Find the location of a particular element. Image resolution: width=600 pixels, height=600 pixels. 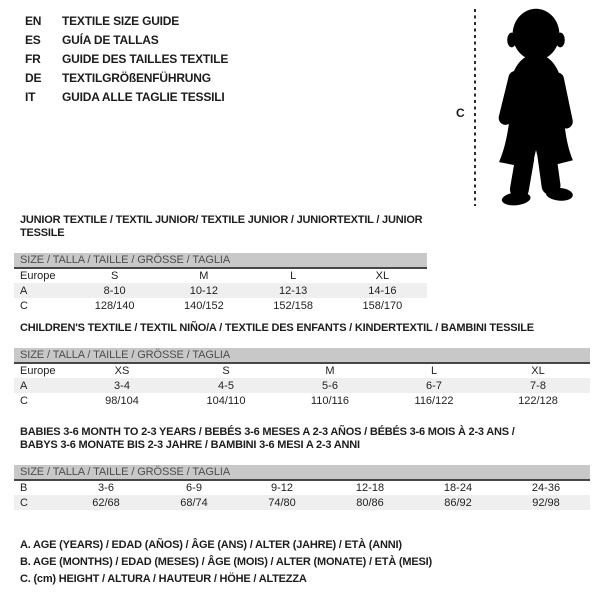

cell: 5-6 is located at coordinates (330, 385).